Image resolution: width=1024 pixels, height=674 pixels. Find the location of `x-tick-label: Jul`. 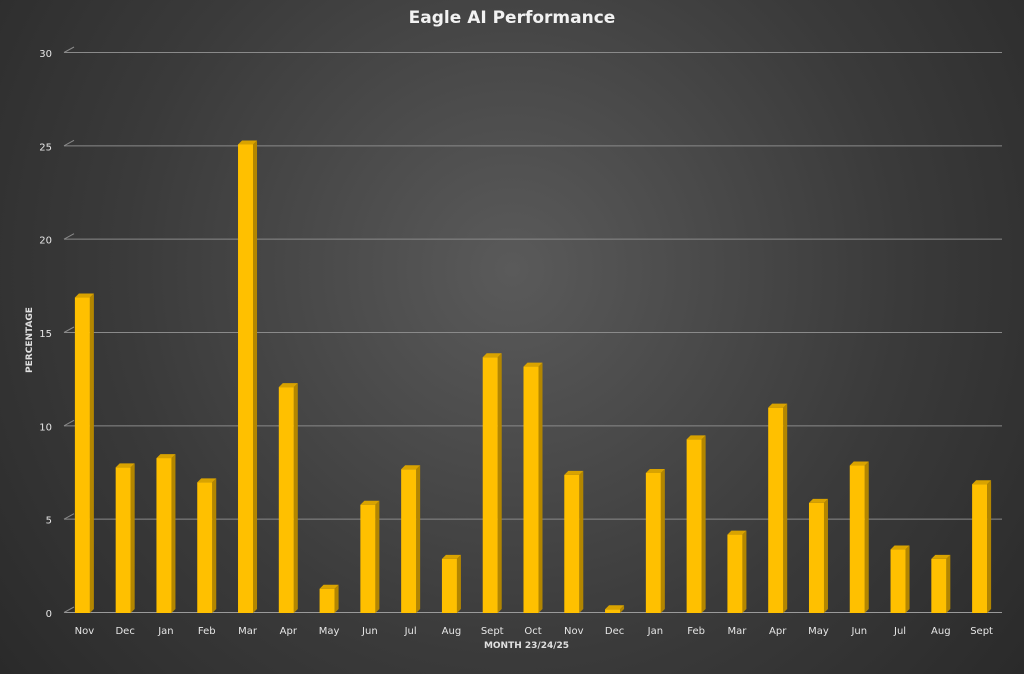

x-tick-label: Jul is located at coordinates (410, 631).